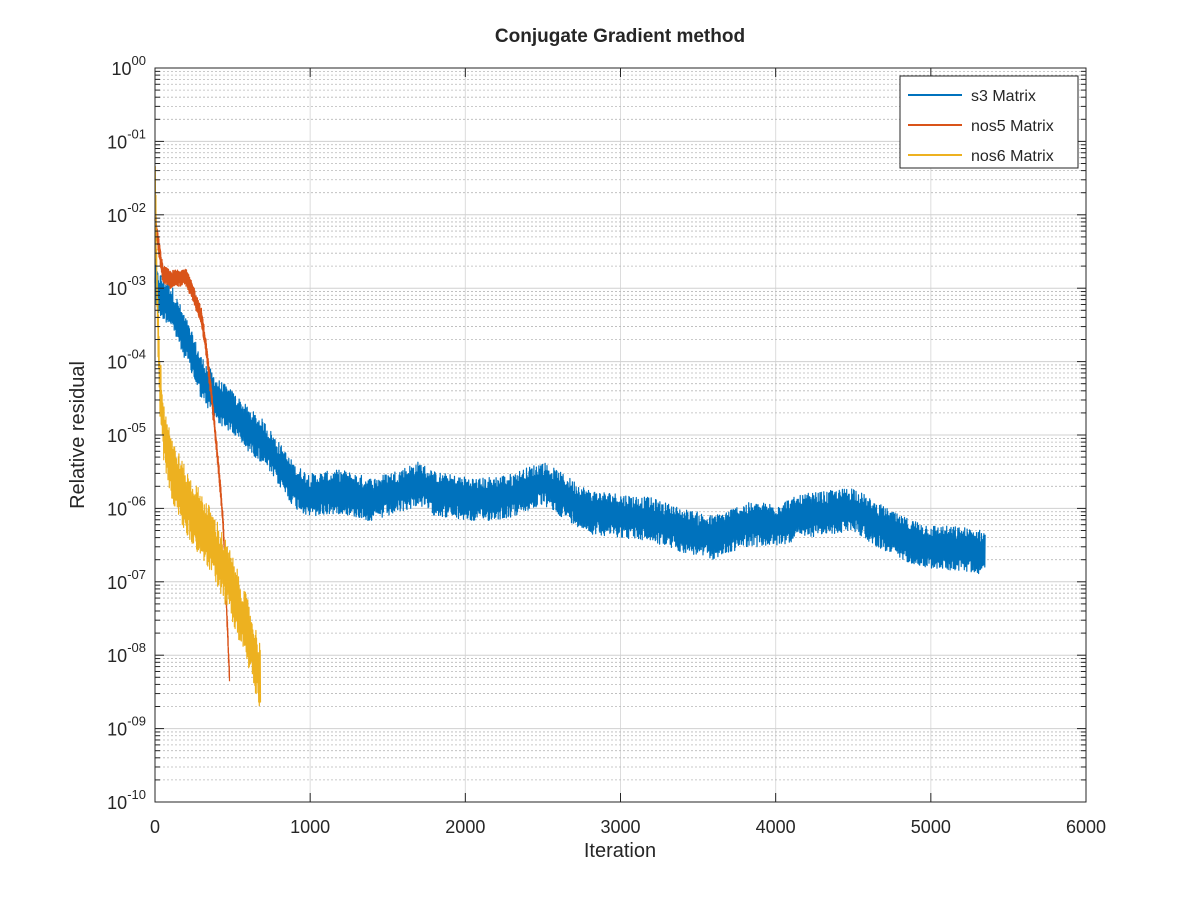 The width and height of the screenshot is (1200, 900). I want to click on y-tick-label: 10-05, so click(126, 433).